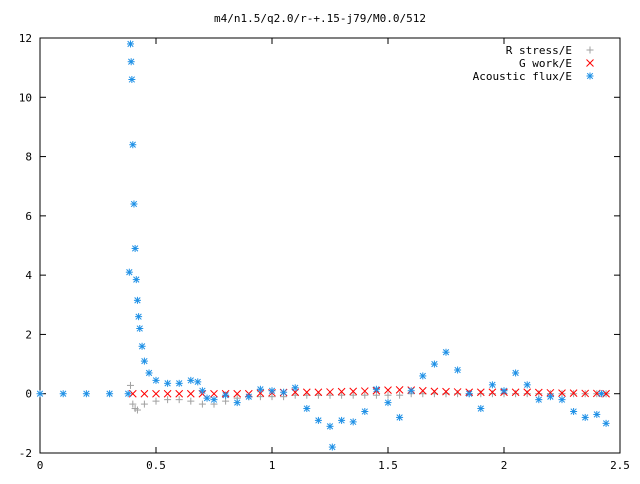  Describe the element at coordinates (28, 275) in the screenshot. I see `y-tick-label: 4` at that location.